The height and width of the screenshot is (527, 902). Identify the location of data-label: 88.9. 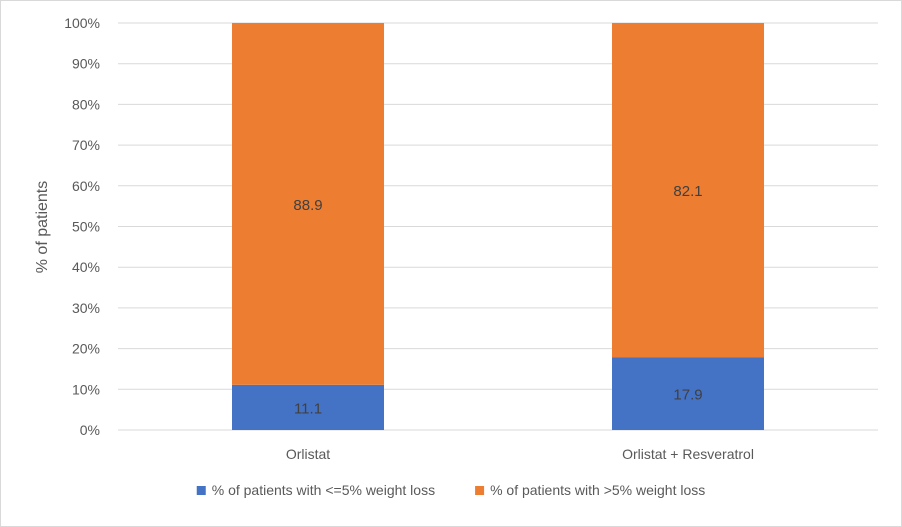
(307, 205).